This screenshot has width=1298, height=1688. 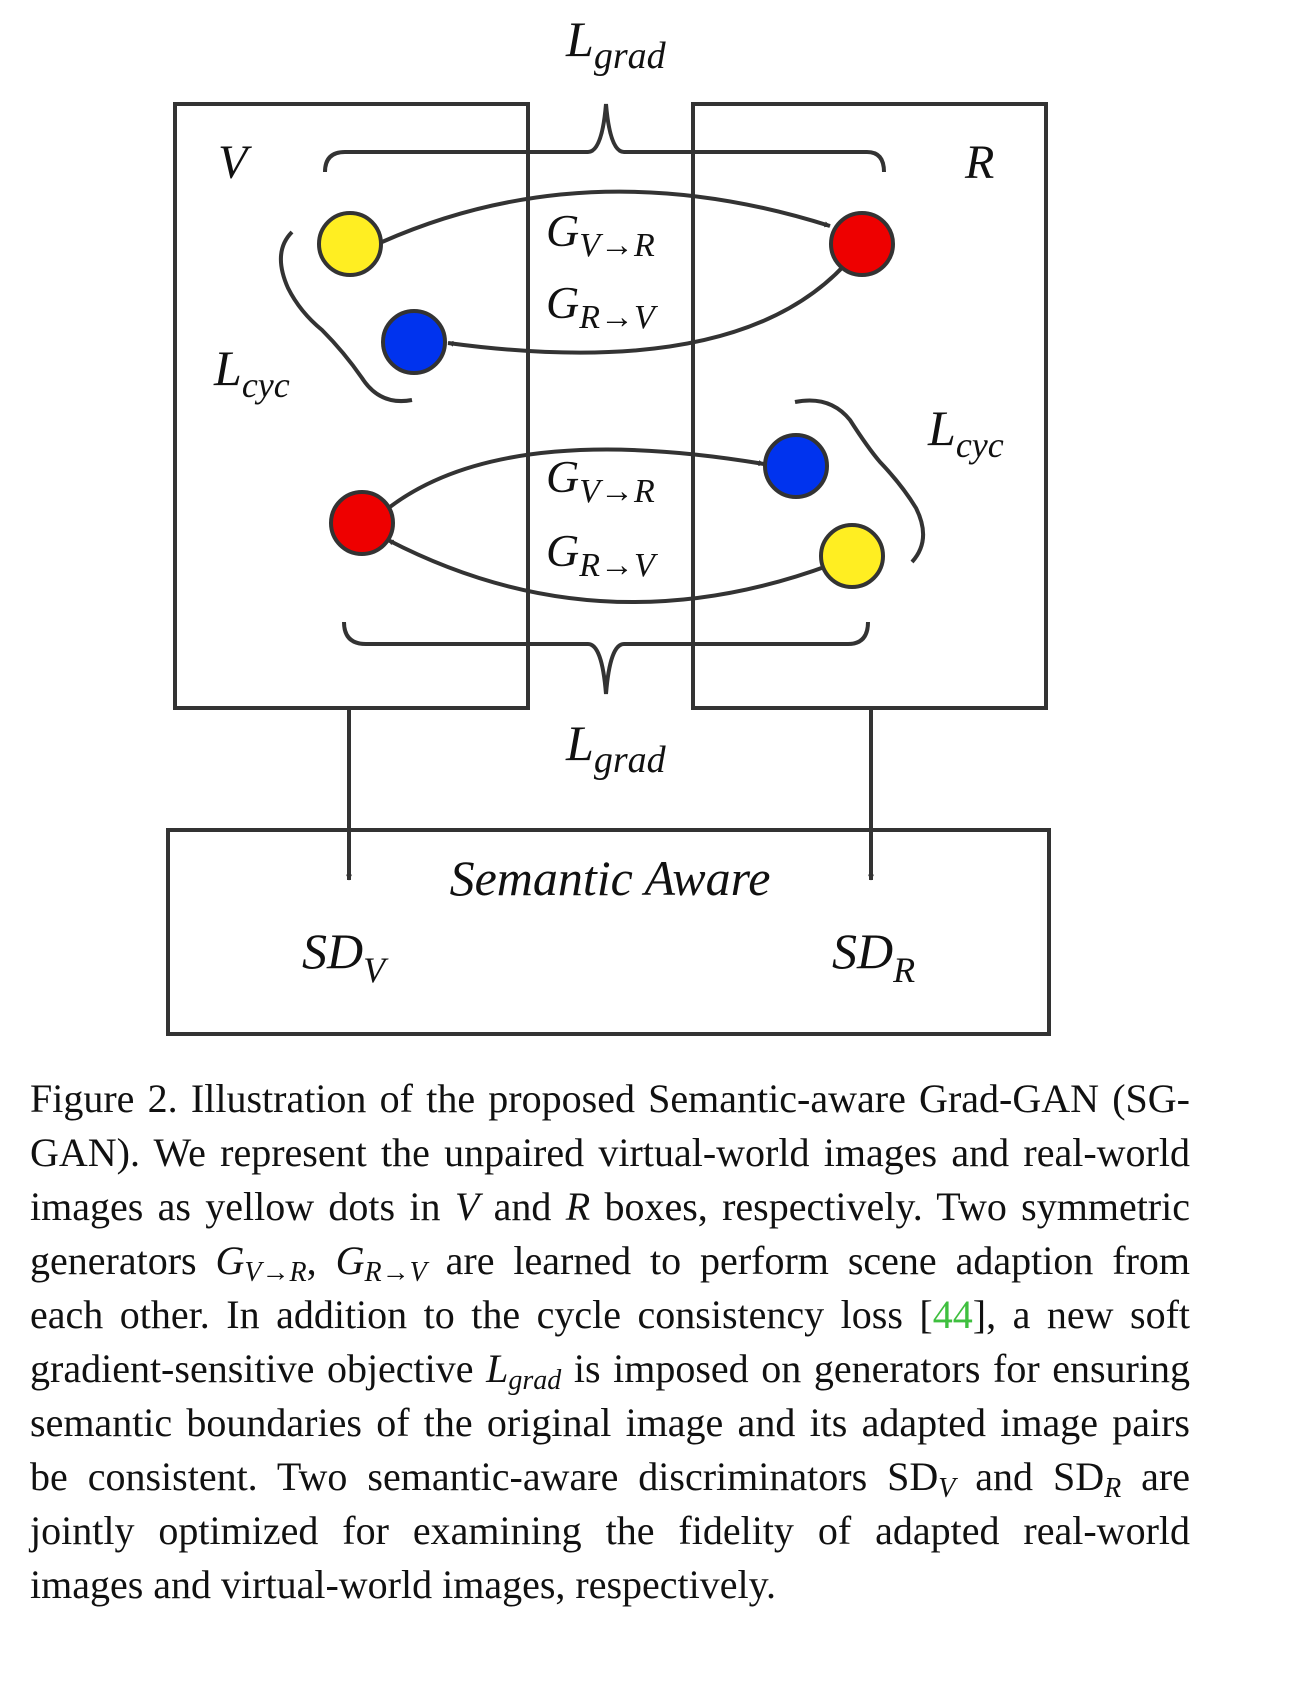 I want to click on cyc-brace-right, so click(x=859, y=481).